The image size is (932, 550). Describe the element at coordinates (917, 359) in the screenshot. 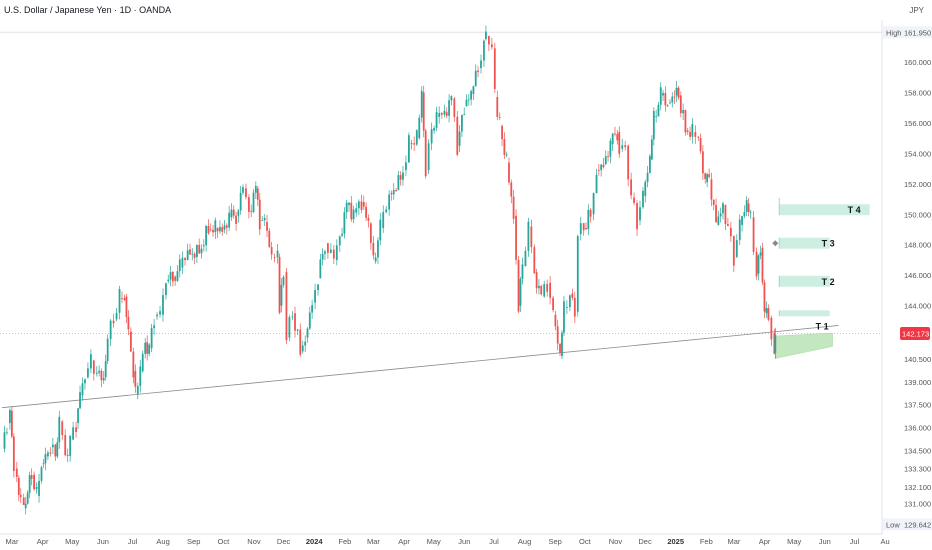

I see `price-tick-label: 140.500` at that location.